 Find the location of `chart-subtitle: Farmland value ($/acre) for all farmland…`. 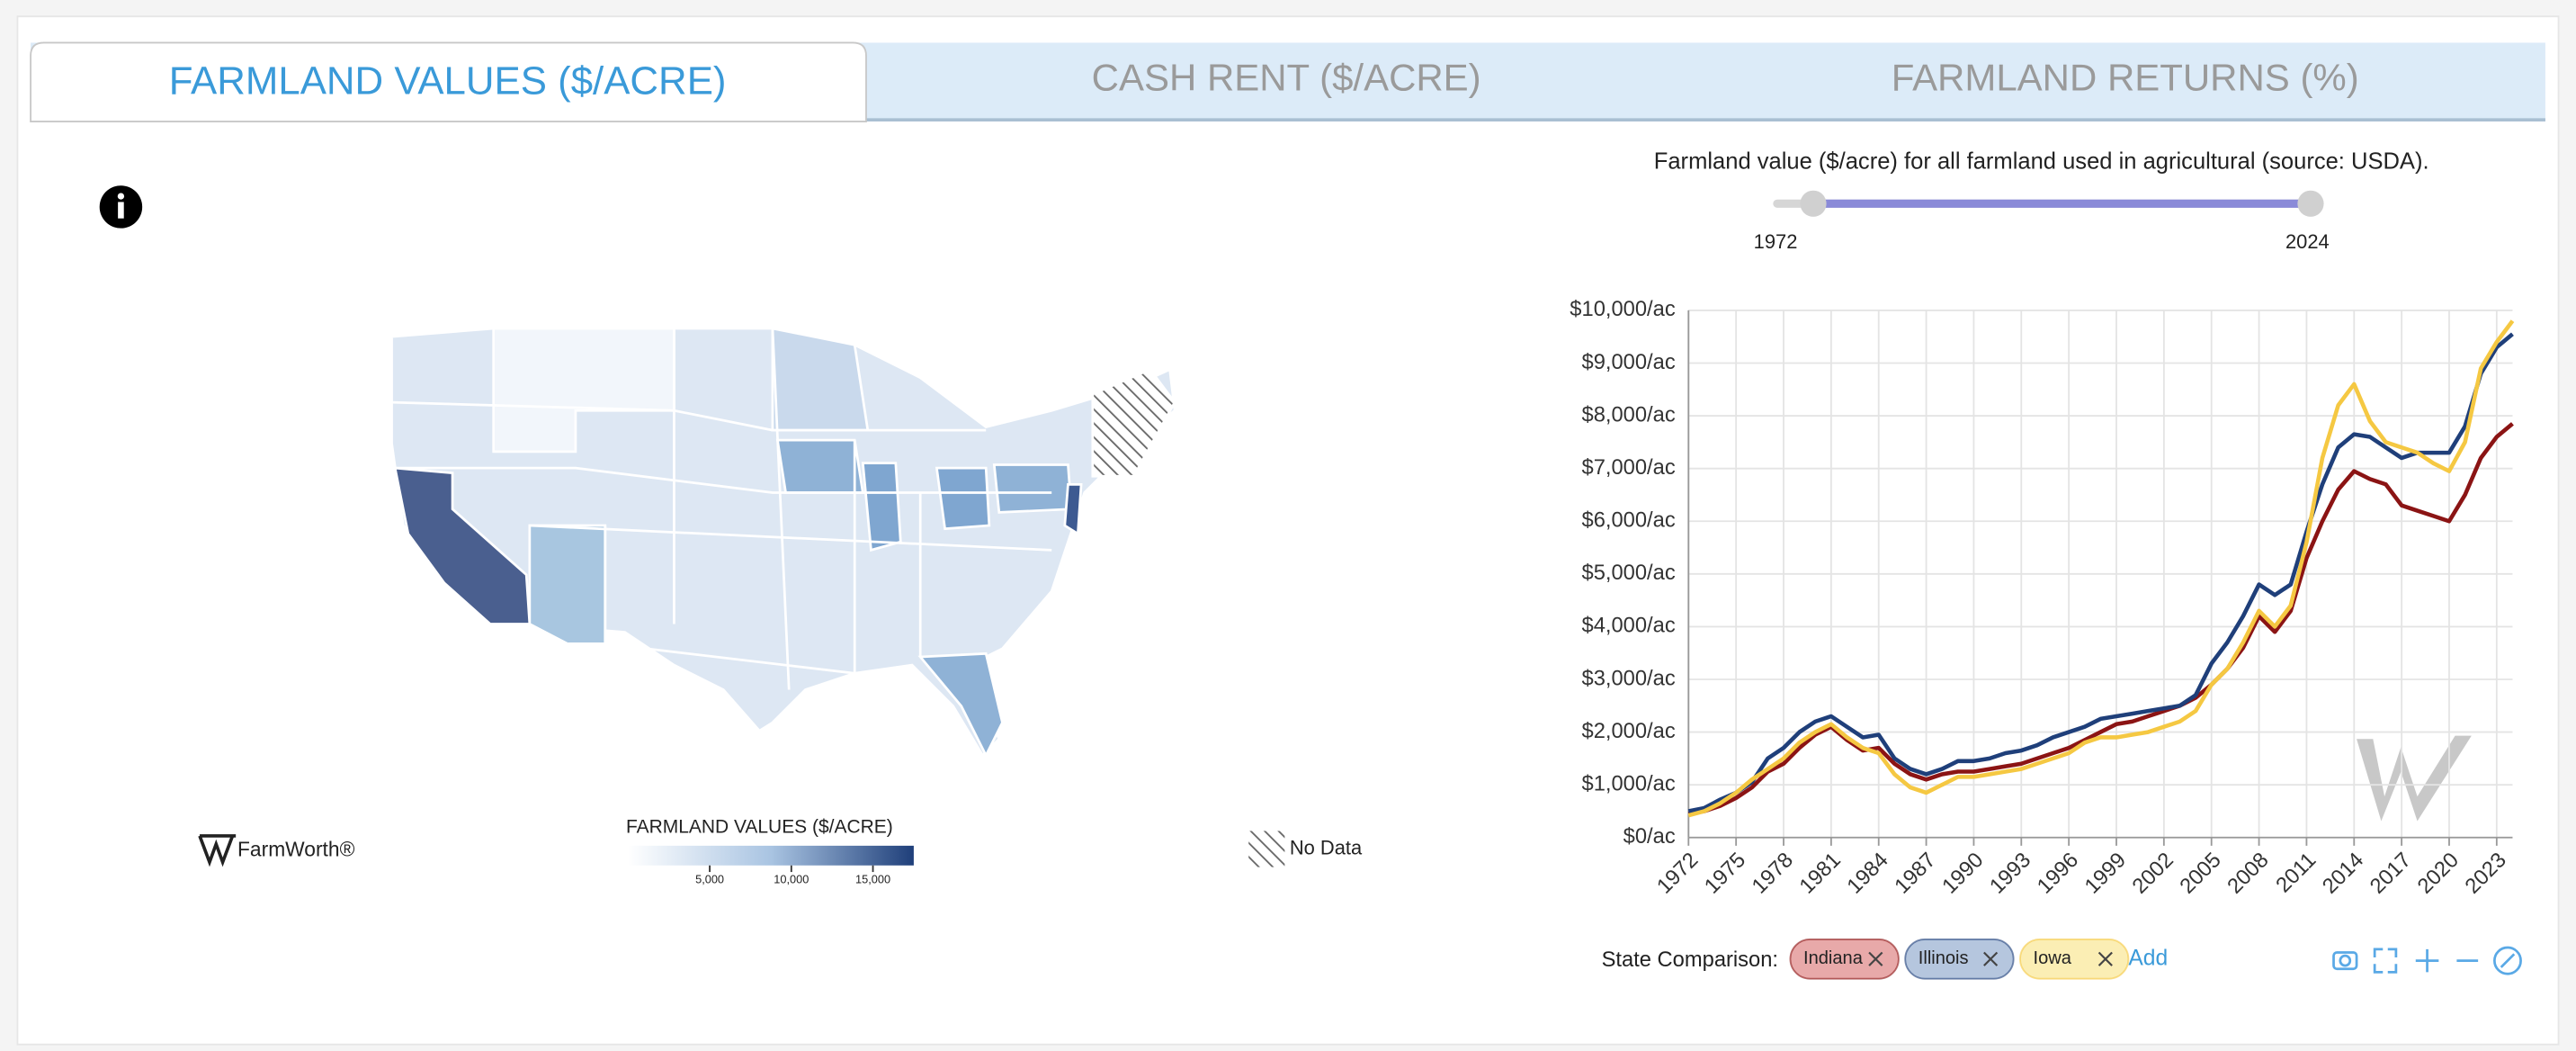

chart-subtitle: Farmland value ($/acre) for all farmland… is located at coordinates (2041, 161).